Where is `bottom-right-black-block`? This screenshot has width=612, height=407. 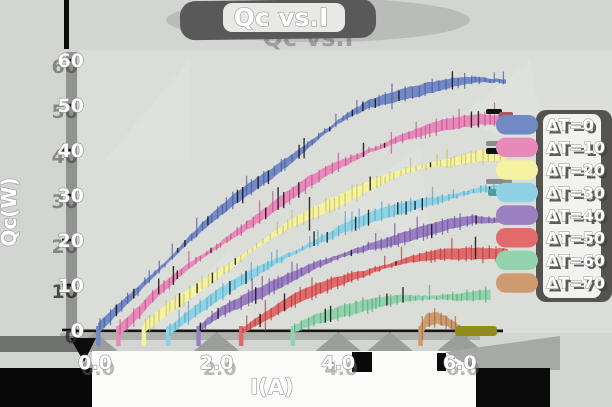 bottom-right-black-block is located at coordinates (513, 387).